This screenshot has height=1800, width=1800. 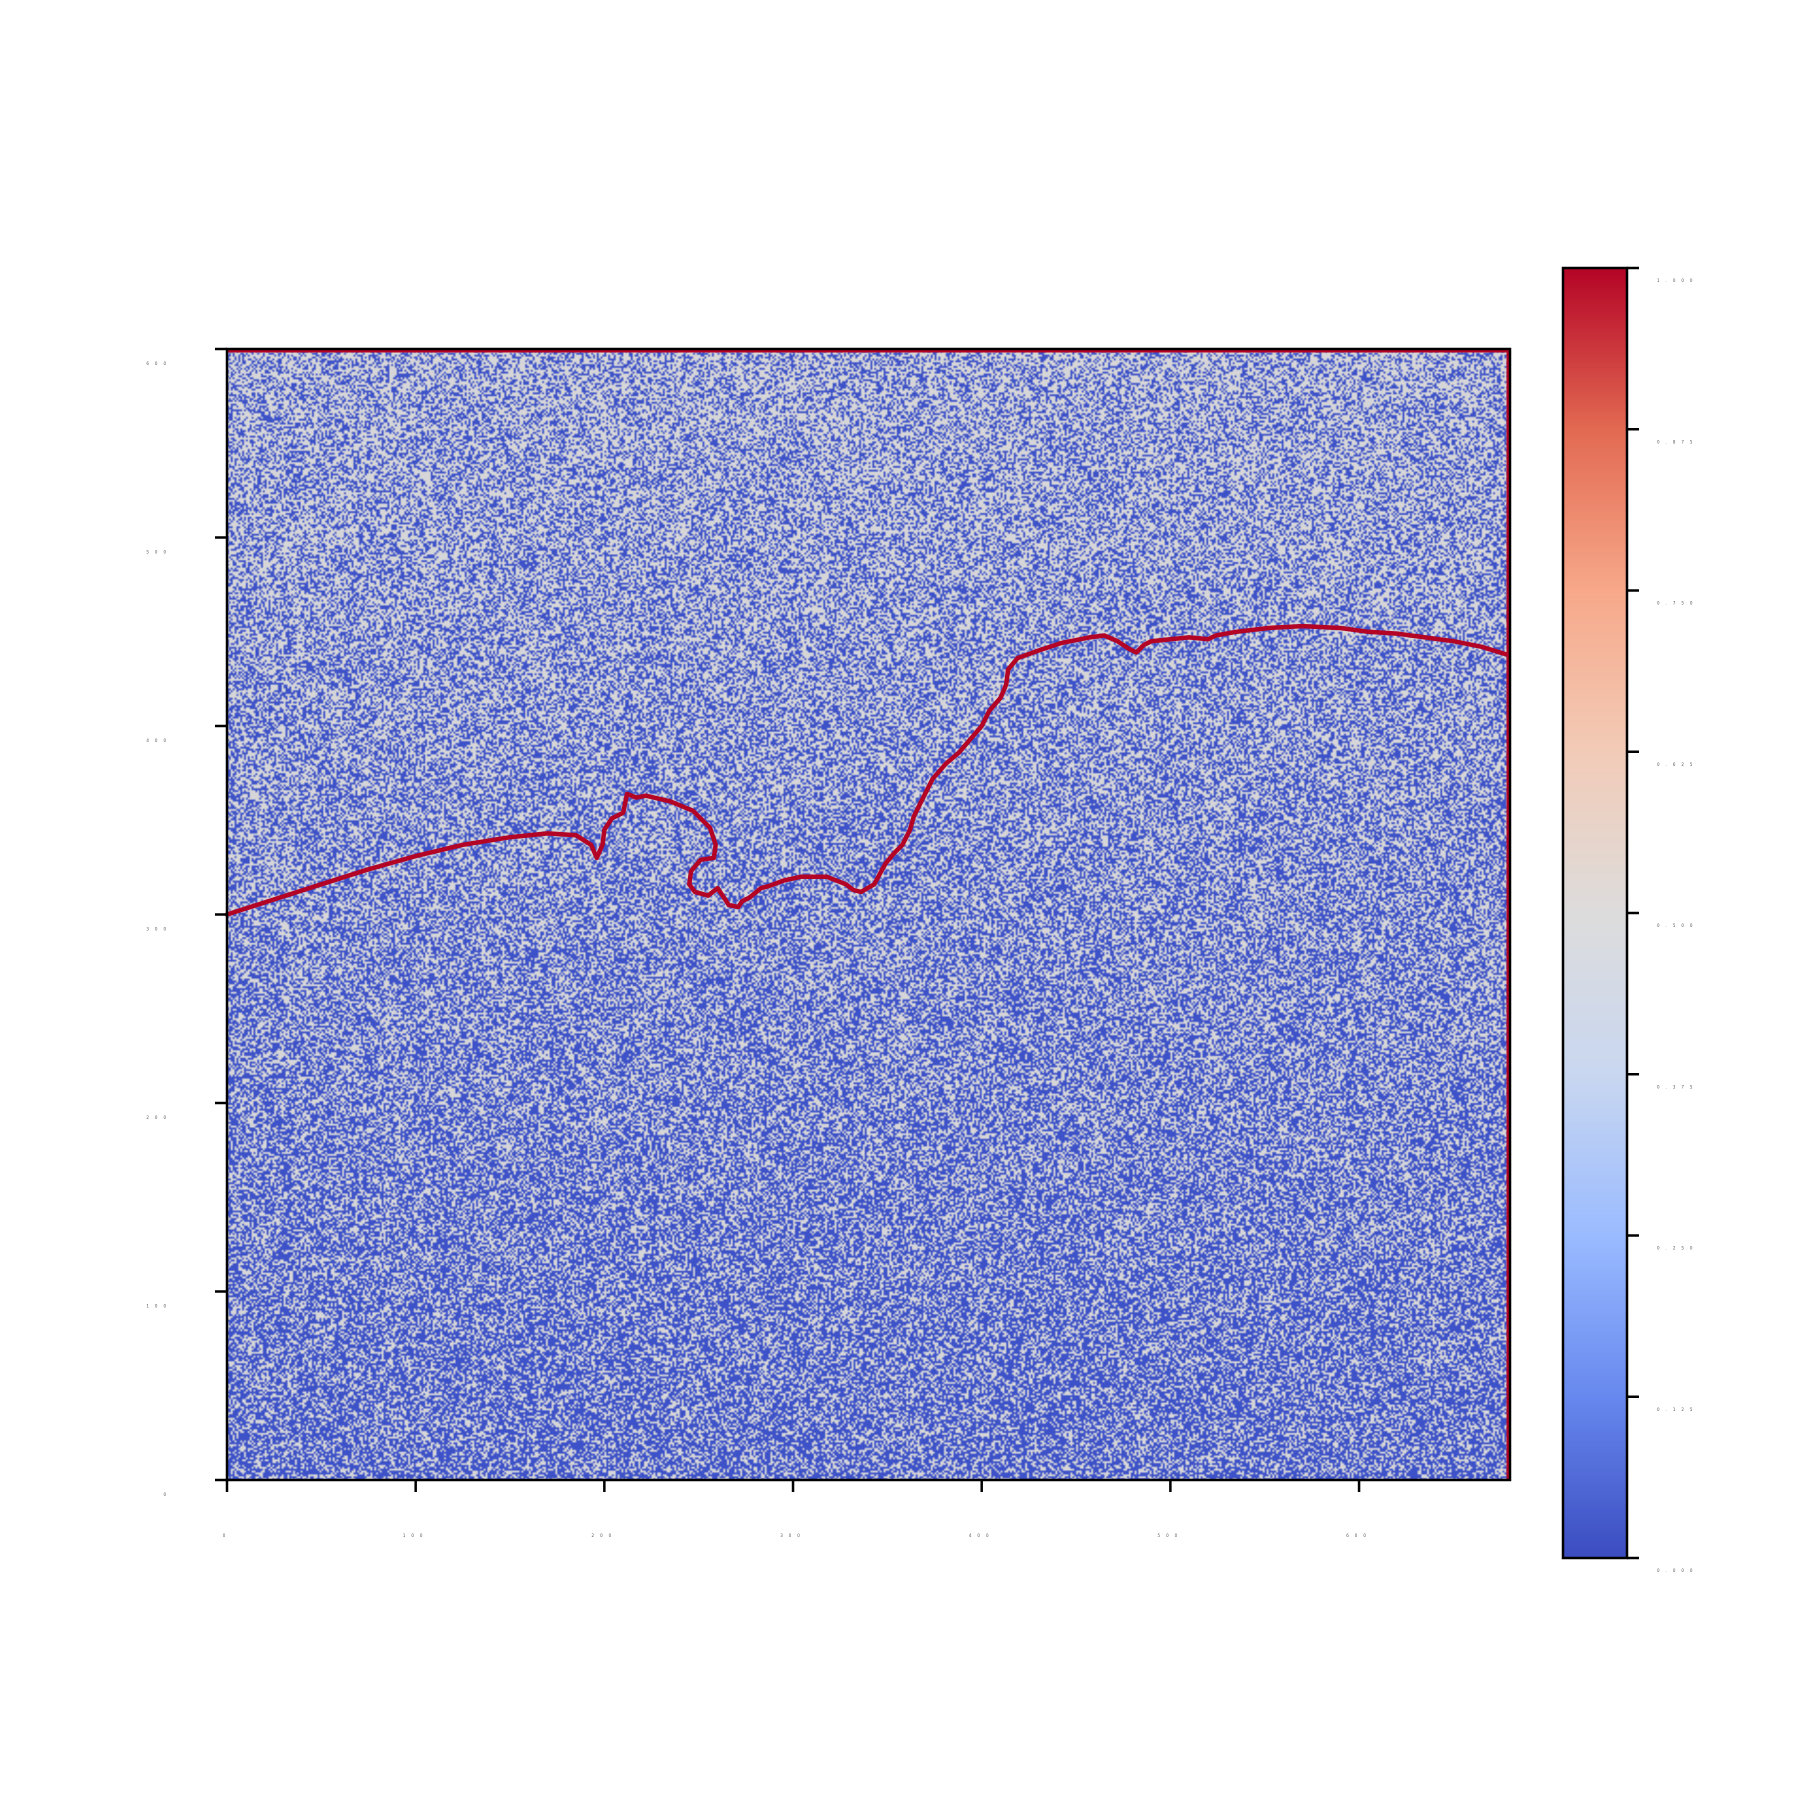 What do you see at coordinates (159, 552) in the screenshot?
I see `y-tick-label: 500` at bounding box center [159, 552].